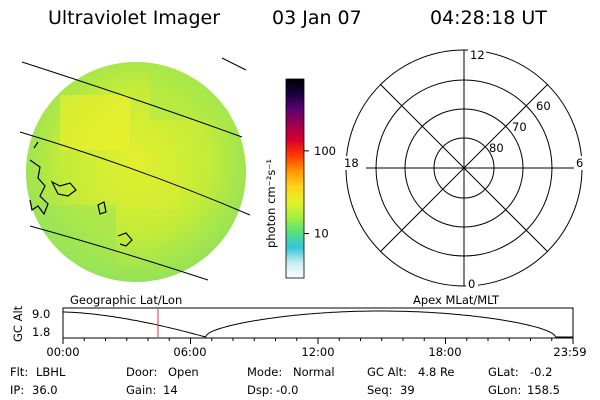 This screenshot has height=400, width=600. I want to click on status-ip-key: IP:, so click(17, 390).